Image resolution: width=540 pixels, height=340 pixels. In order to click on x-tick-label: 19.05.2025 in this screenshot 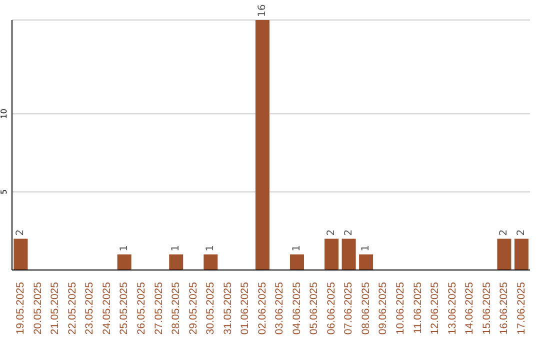, I will do `click(20, 308)`.